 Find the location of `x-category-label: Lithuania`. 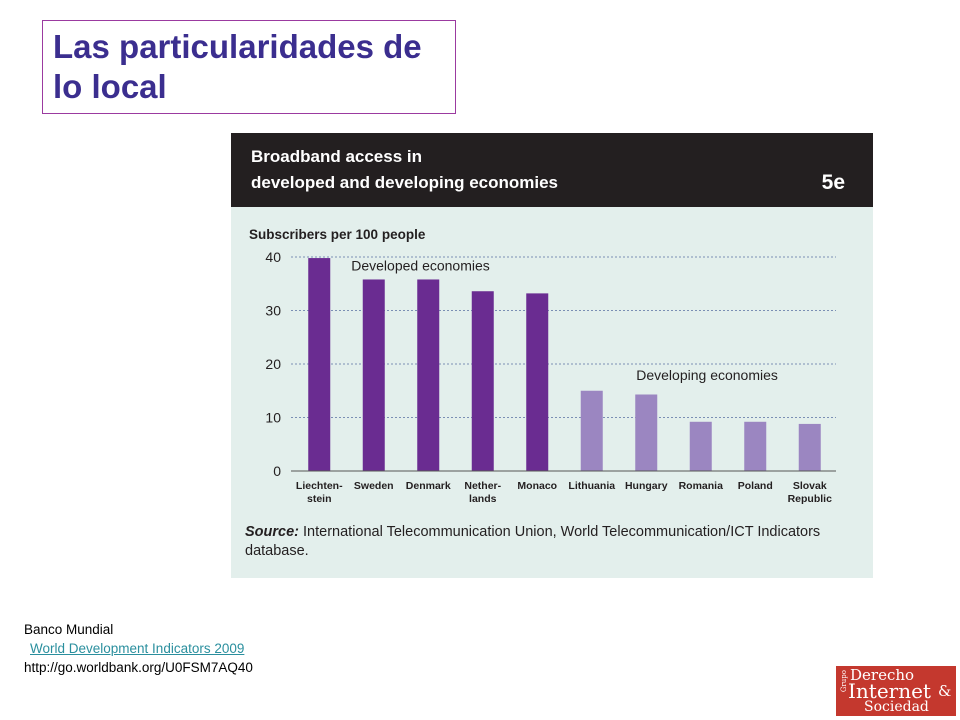

x-category-label: Lithuania is located at coordinates (591, 486).